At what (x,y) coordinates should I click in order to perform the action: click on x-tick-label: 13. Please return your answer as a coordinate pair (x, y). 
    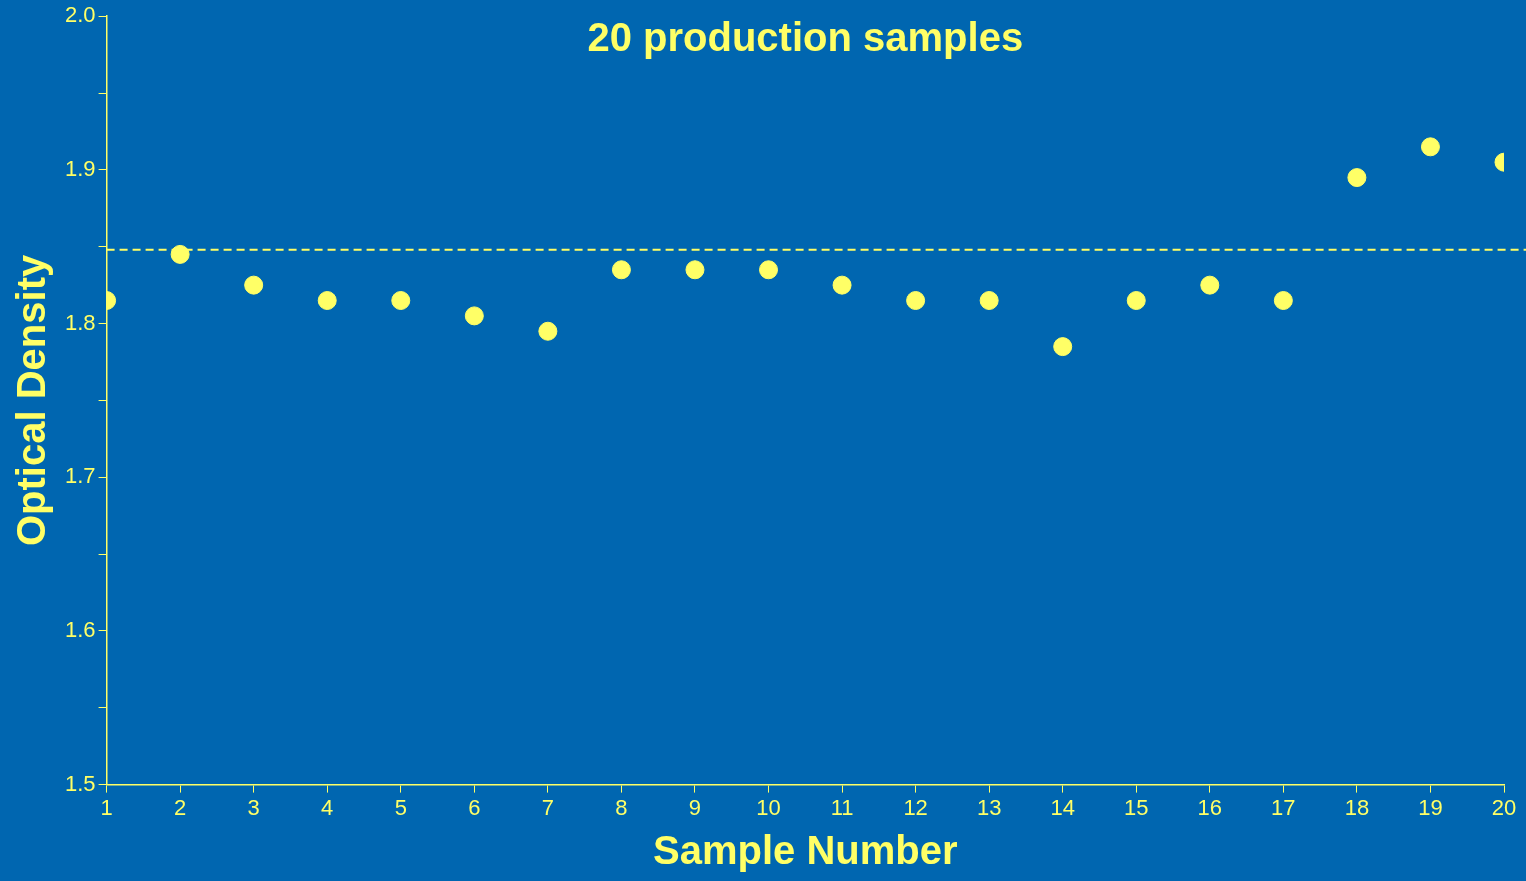
    Looking at the image, I should click on (989, 807).